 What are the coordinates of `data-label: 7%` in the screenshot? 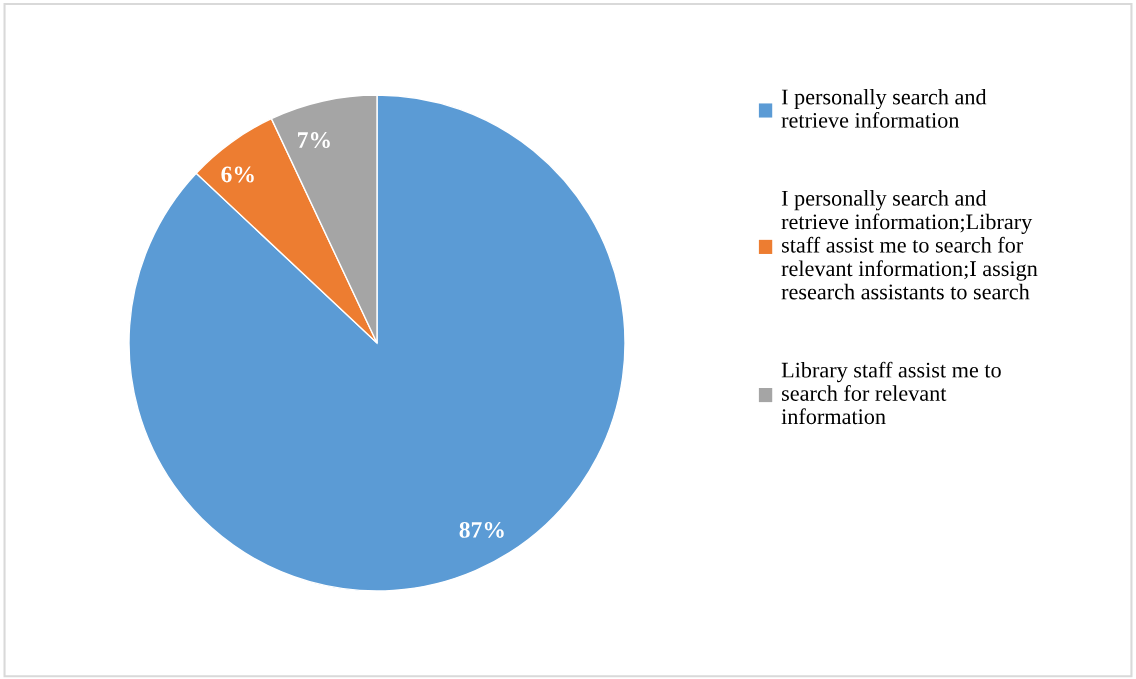 It's located at (314, 140).